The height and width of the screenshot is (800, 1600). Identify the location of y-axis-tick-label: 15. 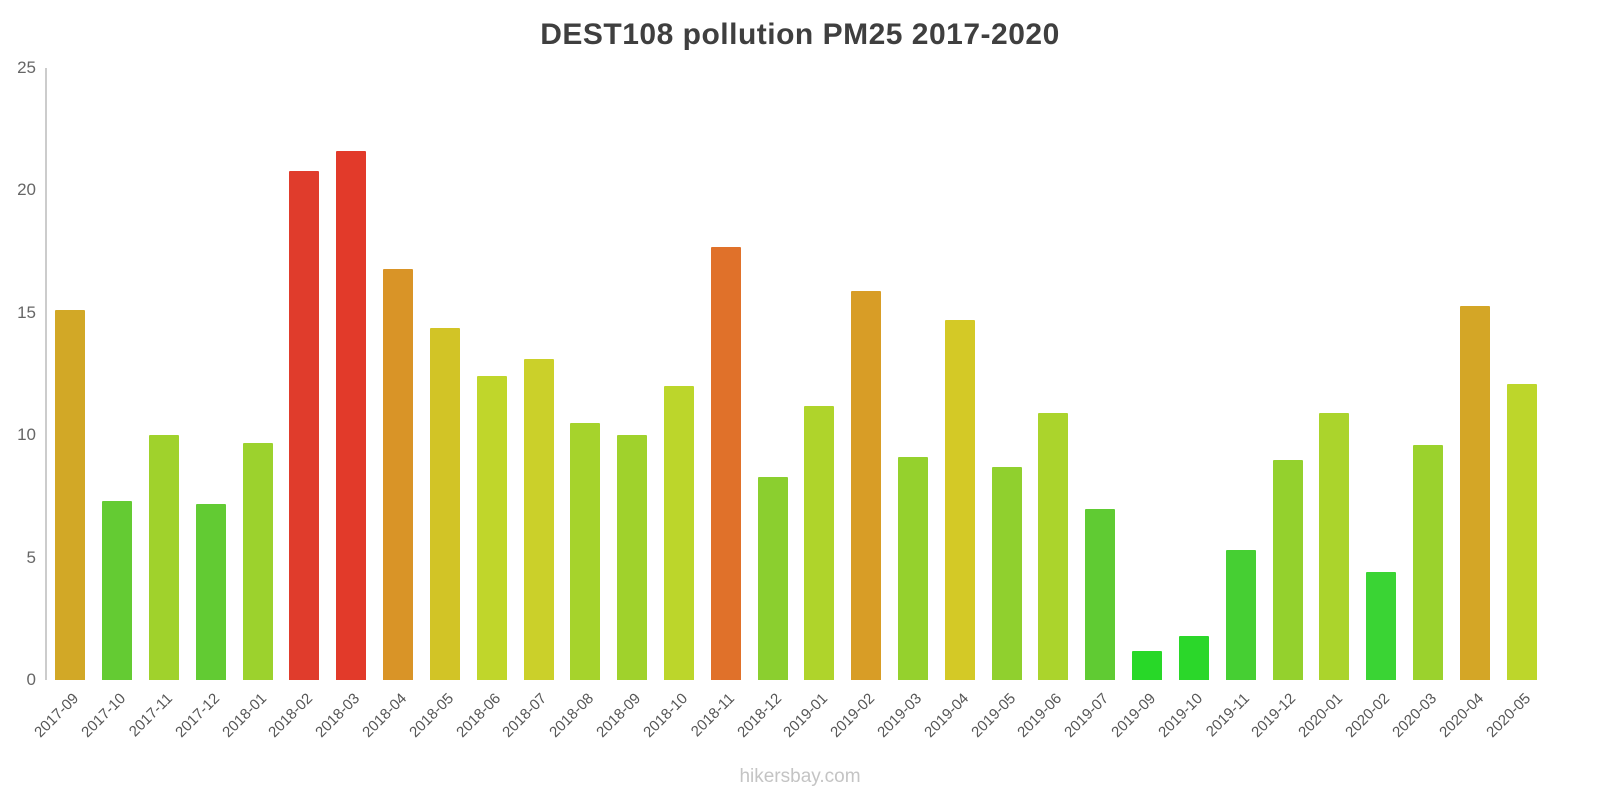
(26, 312).